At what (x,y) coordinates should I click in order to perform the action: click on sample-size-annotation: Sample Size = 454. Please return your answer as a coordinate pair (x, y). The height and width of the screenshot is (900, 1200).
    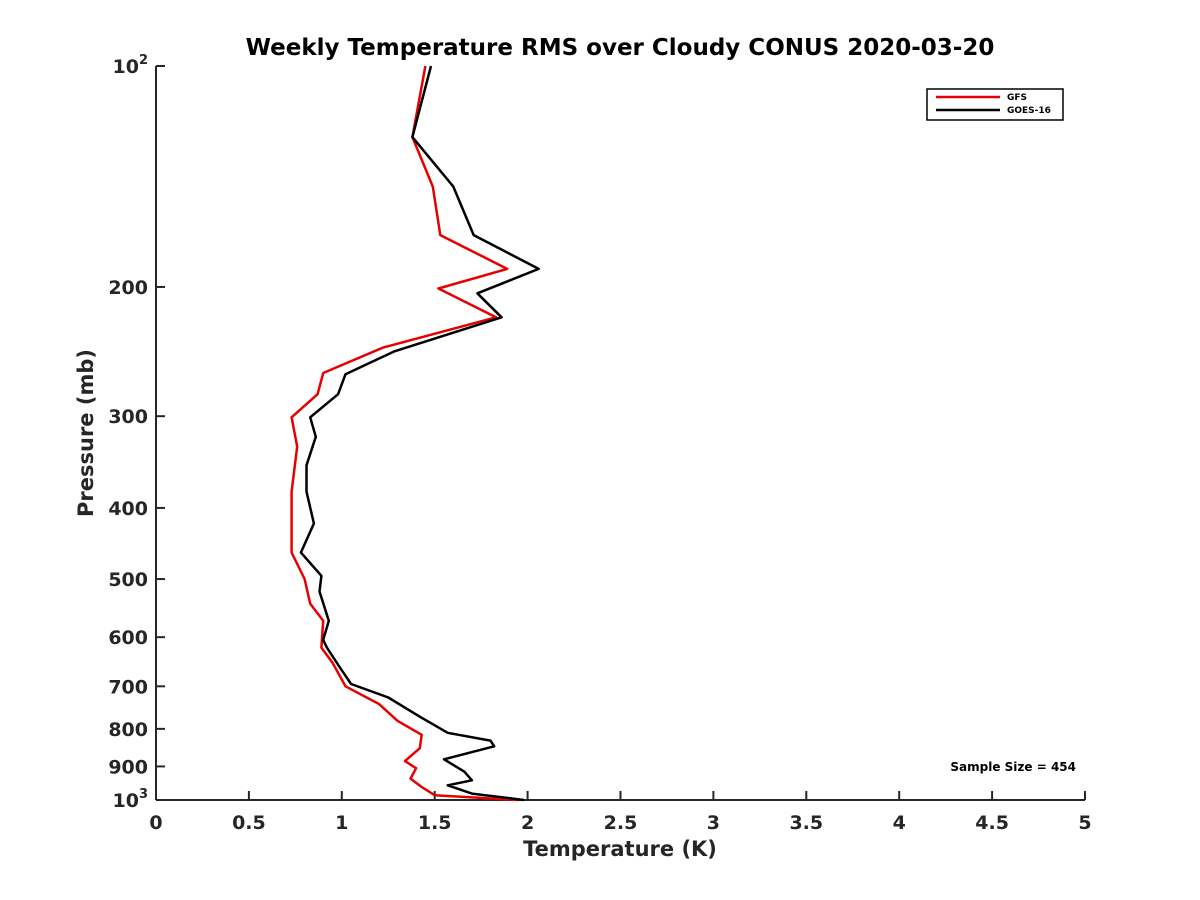
    Looking at the image, I should click on (1013, 767).